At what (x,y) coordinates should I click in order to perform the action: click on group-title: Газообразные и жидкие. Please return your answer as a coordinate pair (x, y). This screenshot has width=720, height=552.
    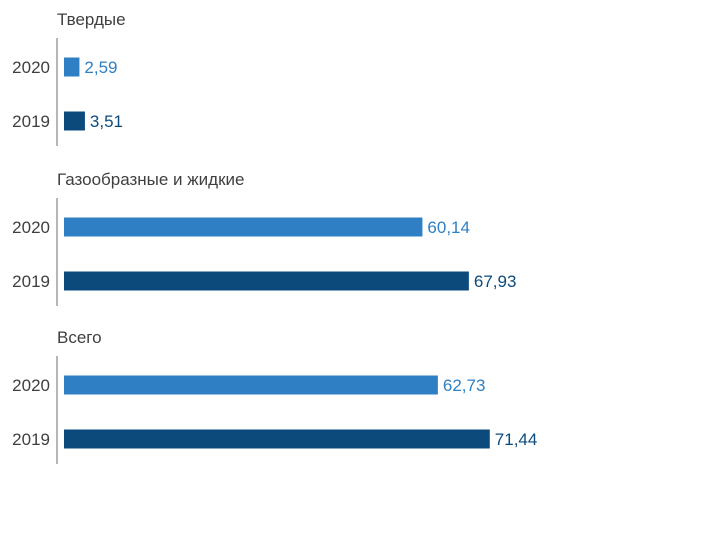
    Looking at the image, I should click on (150, 179).